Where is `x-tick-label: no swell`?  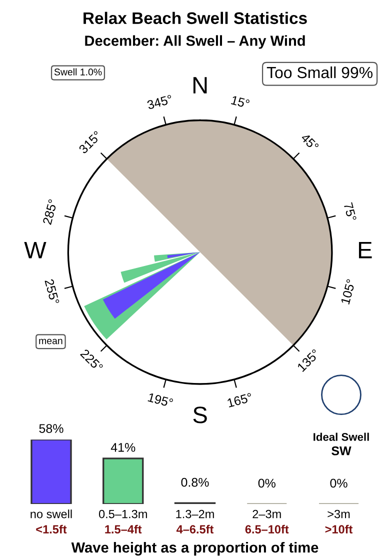
x-tick-label: no swell is located at coordinates (51, 514).